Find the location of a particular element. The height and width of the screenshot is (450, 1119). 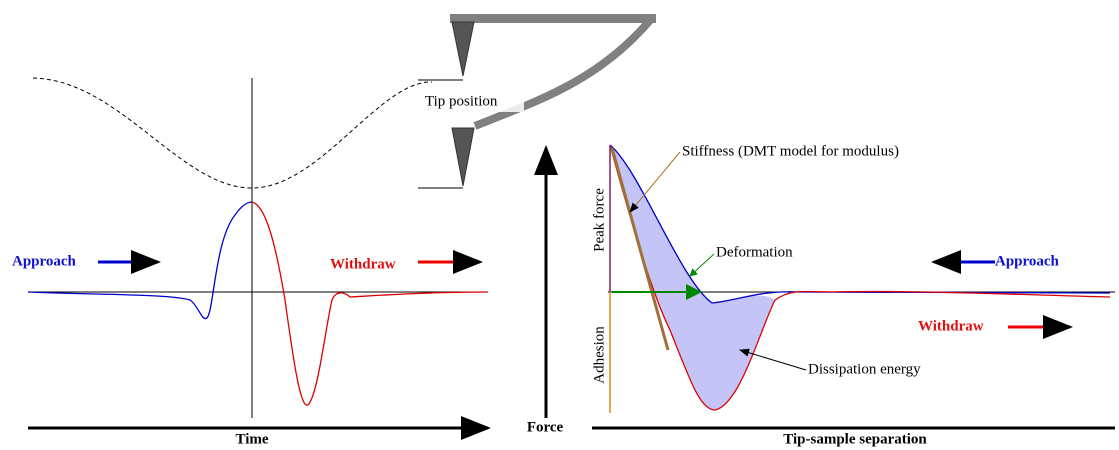

cantilever: Tip position is located at coordinates (537, 101).